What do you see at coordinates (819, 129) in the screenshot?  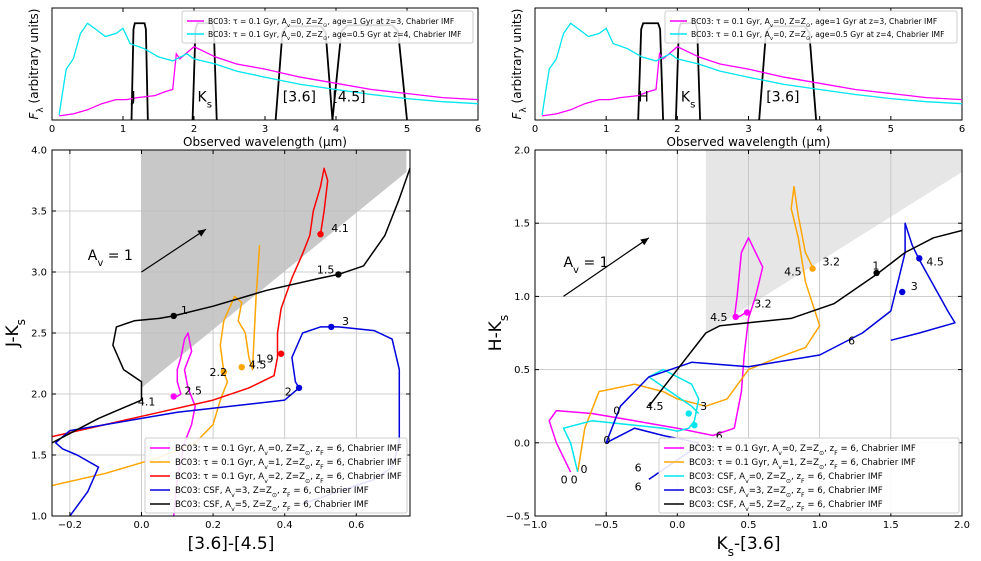 I see `sed-right-xtick-label-4: 4` at bounding box center [819, 129].